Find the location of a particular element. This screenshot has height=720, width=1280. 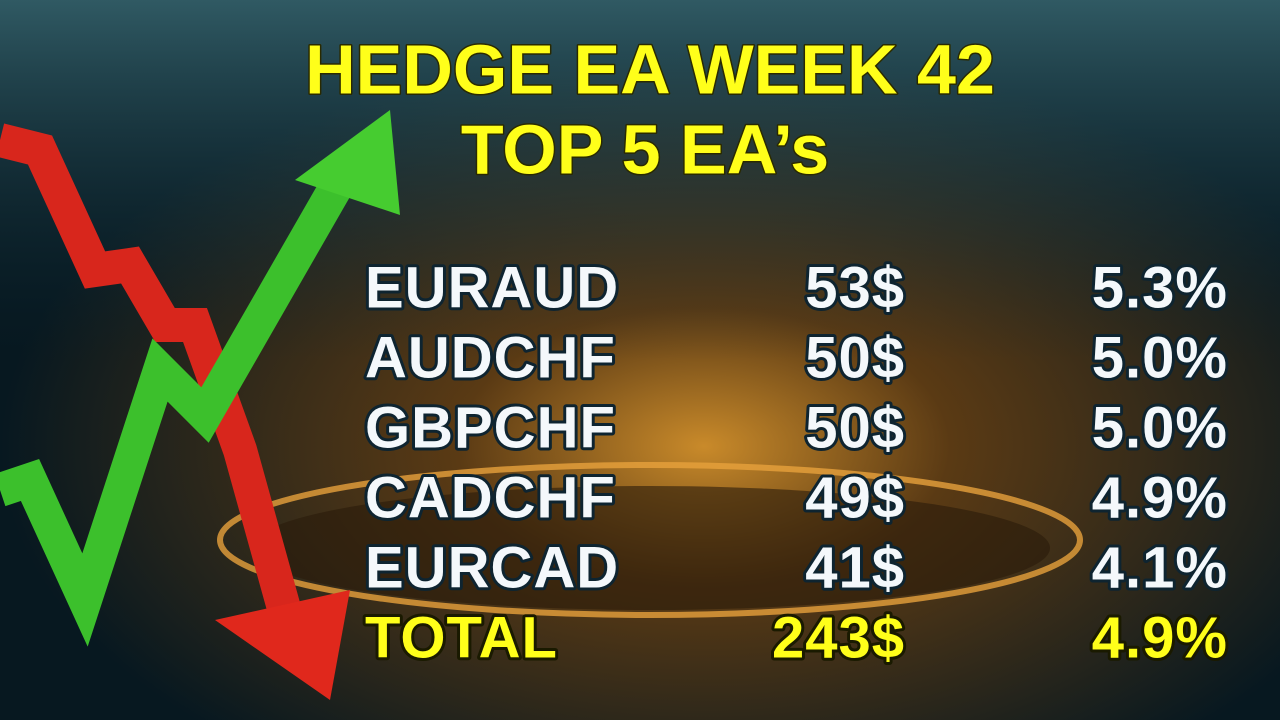

percent: 5.3% is located at coordinates (1160, 287).